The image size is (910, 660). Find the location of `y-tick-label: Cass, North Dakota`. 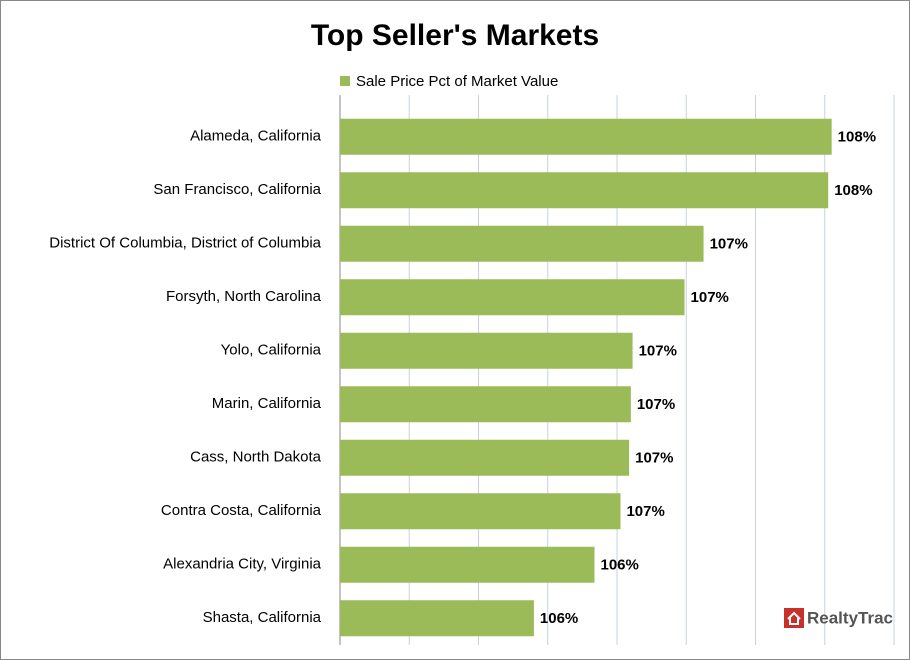

y-tick-label: Cass, North Dakota is located at coordinates (256, 457).